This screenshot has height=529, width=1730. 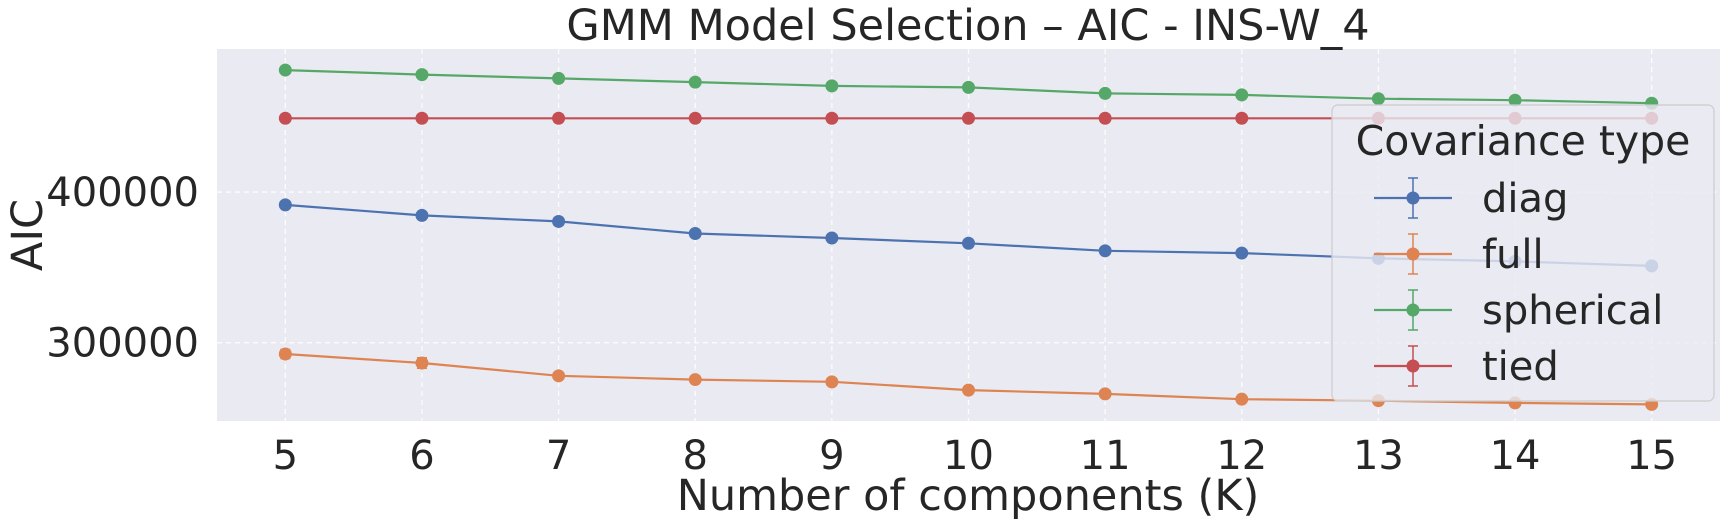 What do you see at coordinates (967, 26) in the screenshot?
I see `chart-title: GMM Model Selection – AIC - INS-W_4` at bounding box center [967, 26].